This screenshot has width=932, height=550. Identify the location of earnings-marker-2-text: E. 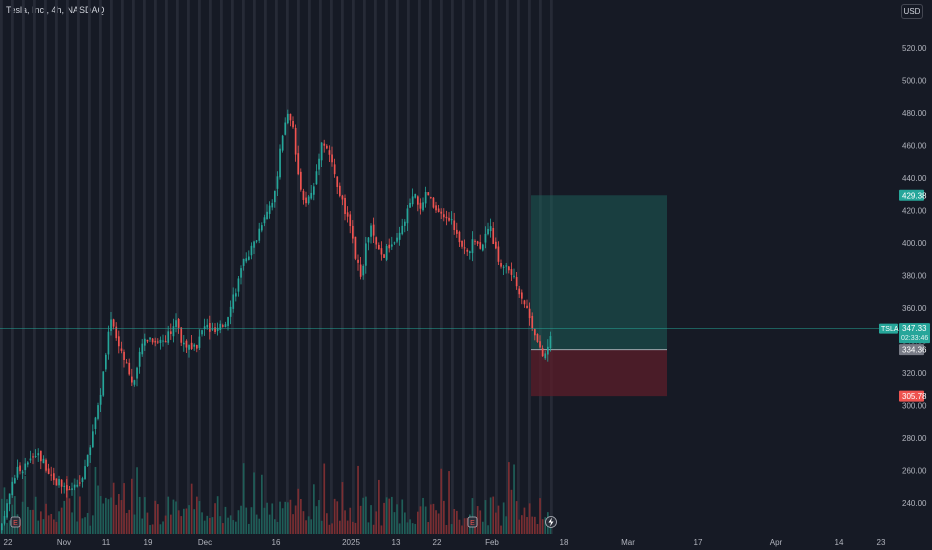
(472, 523).